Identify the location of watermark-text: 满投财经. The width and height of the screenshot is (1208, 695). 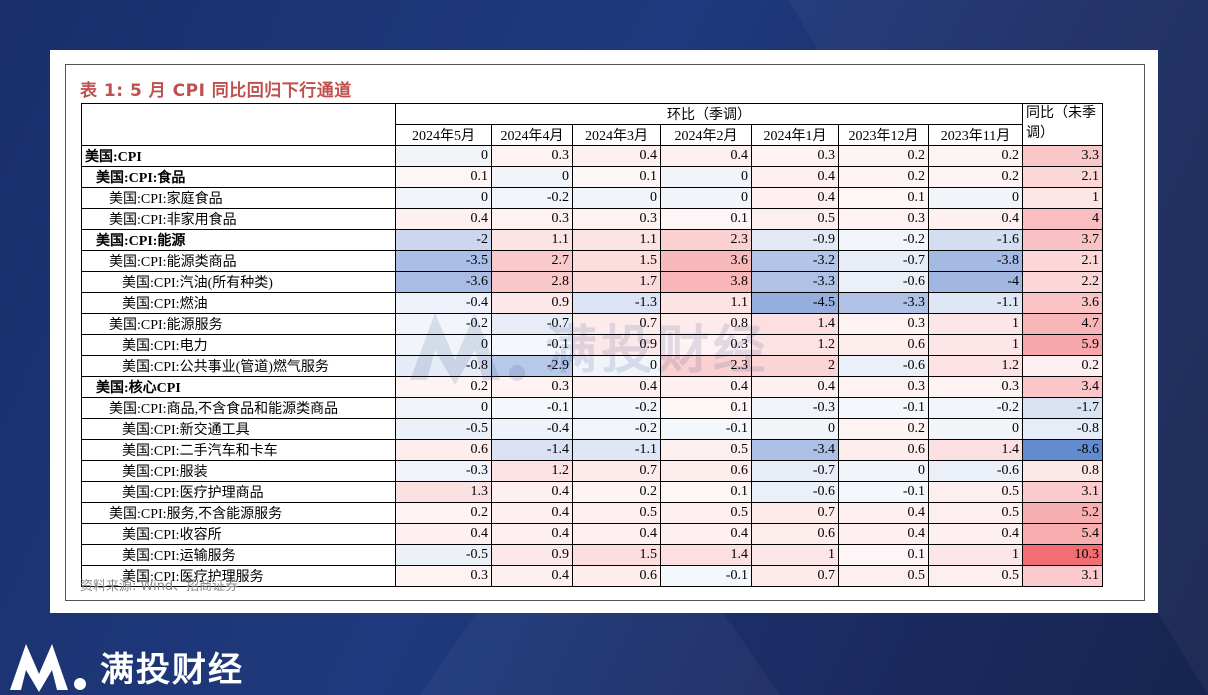
(657, 350).